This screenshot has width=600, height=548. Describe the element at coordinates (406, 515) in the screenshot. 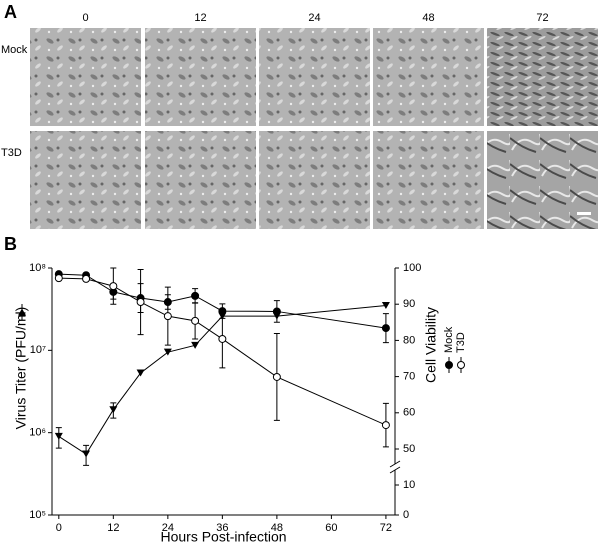

I see `y2-tick-label: 0` at that location.